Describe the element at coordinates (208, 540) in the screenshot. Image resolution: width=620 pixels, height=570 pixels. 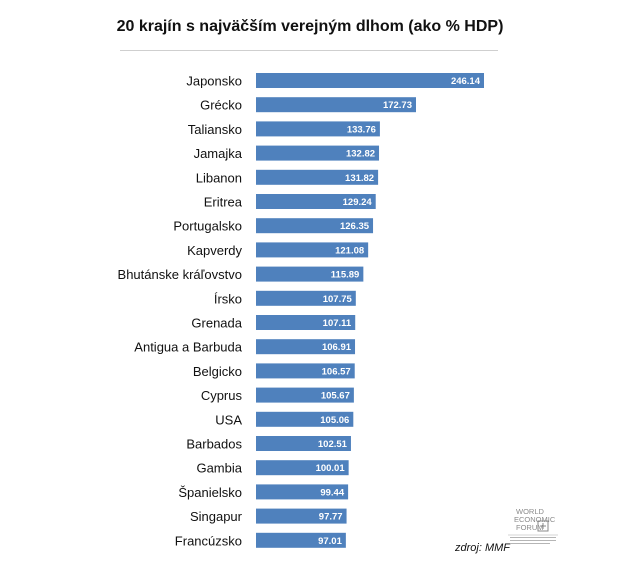
I see `category-label: Francúzsko` at that location.